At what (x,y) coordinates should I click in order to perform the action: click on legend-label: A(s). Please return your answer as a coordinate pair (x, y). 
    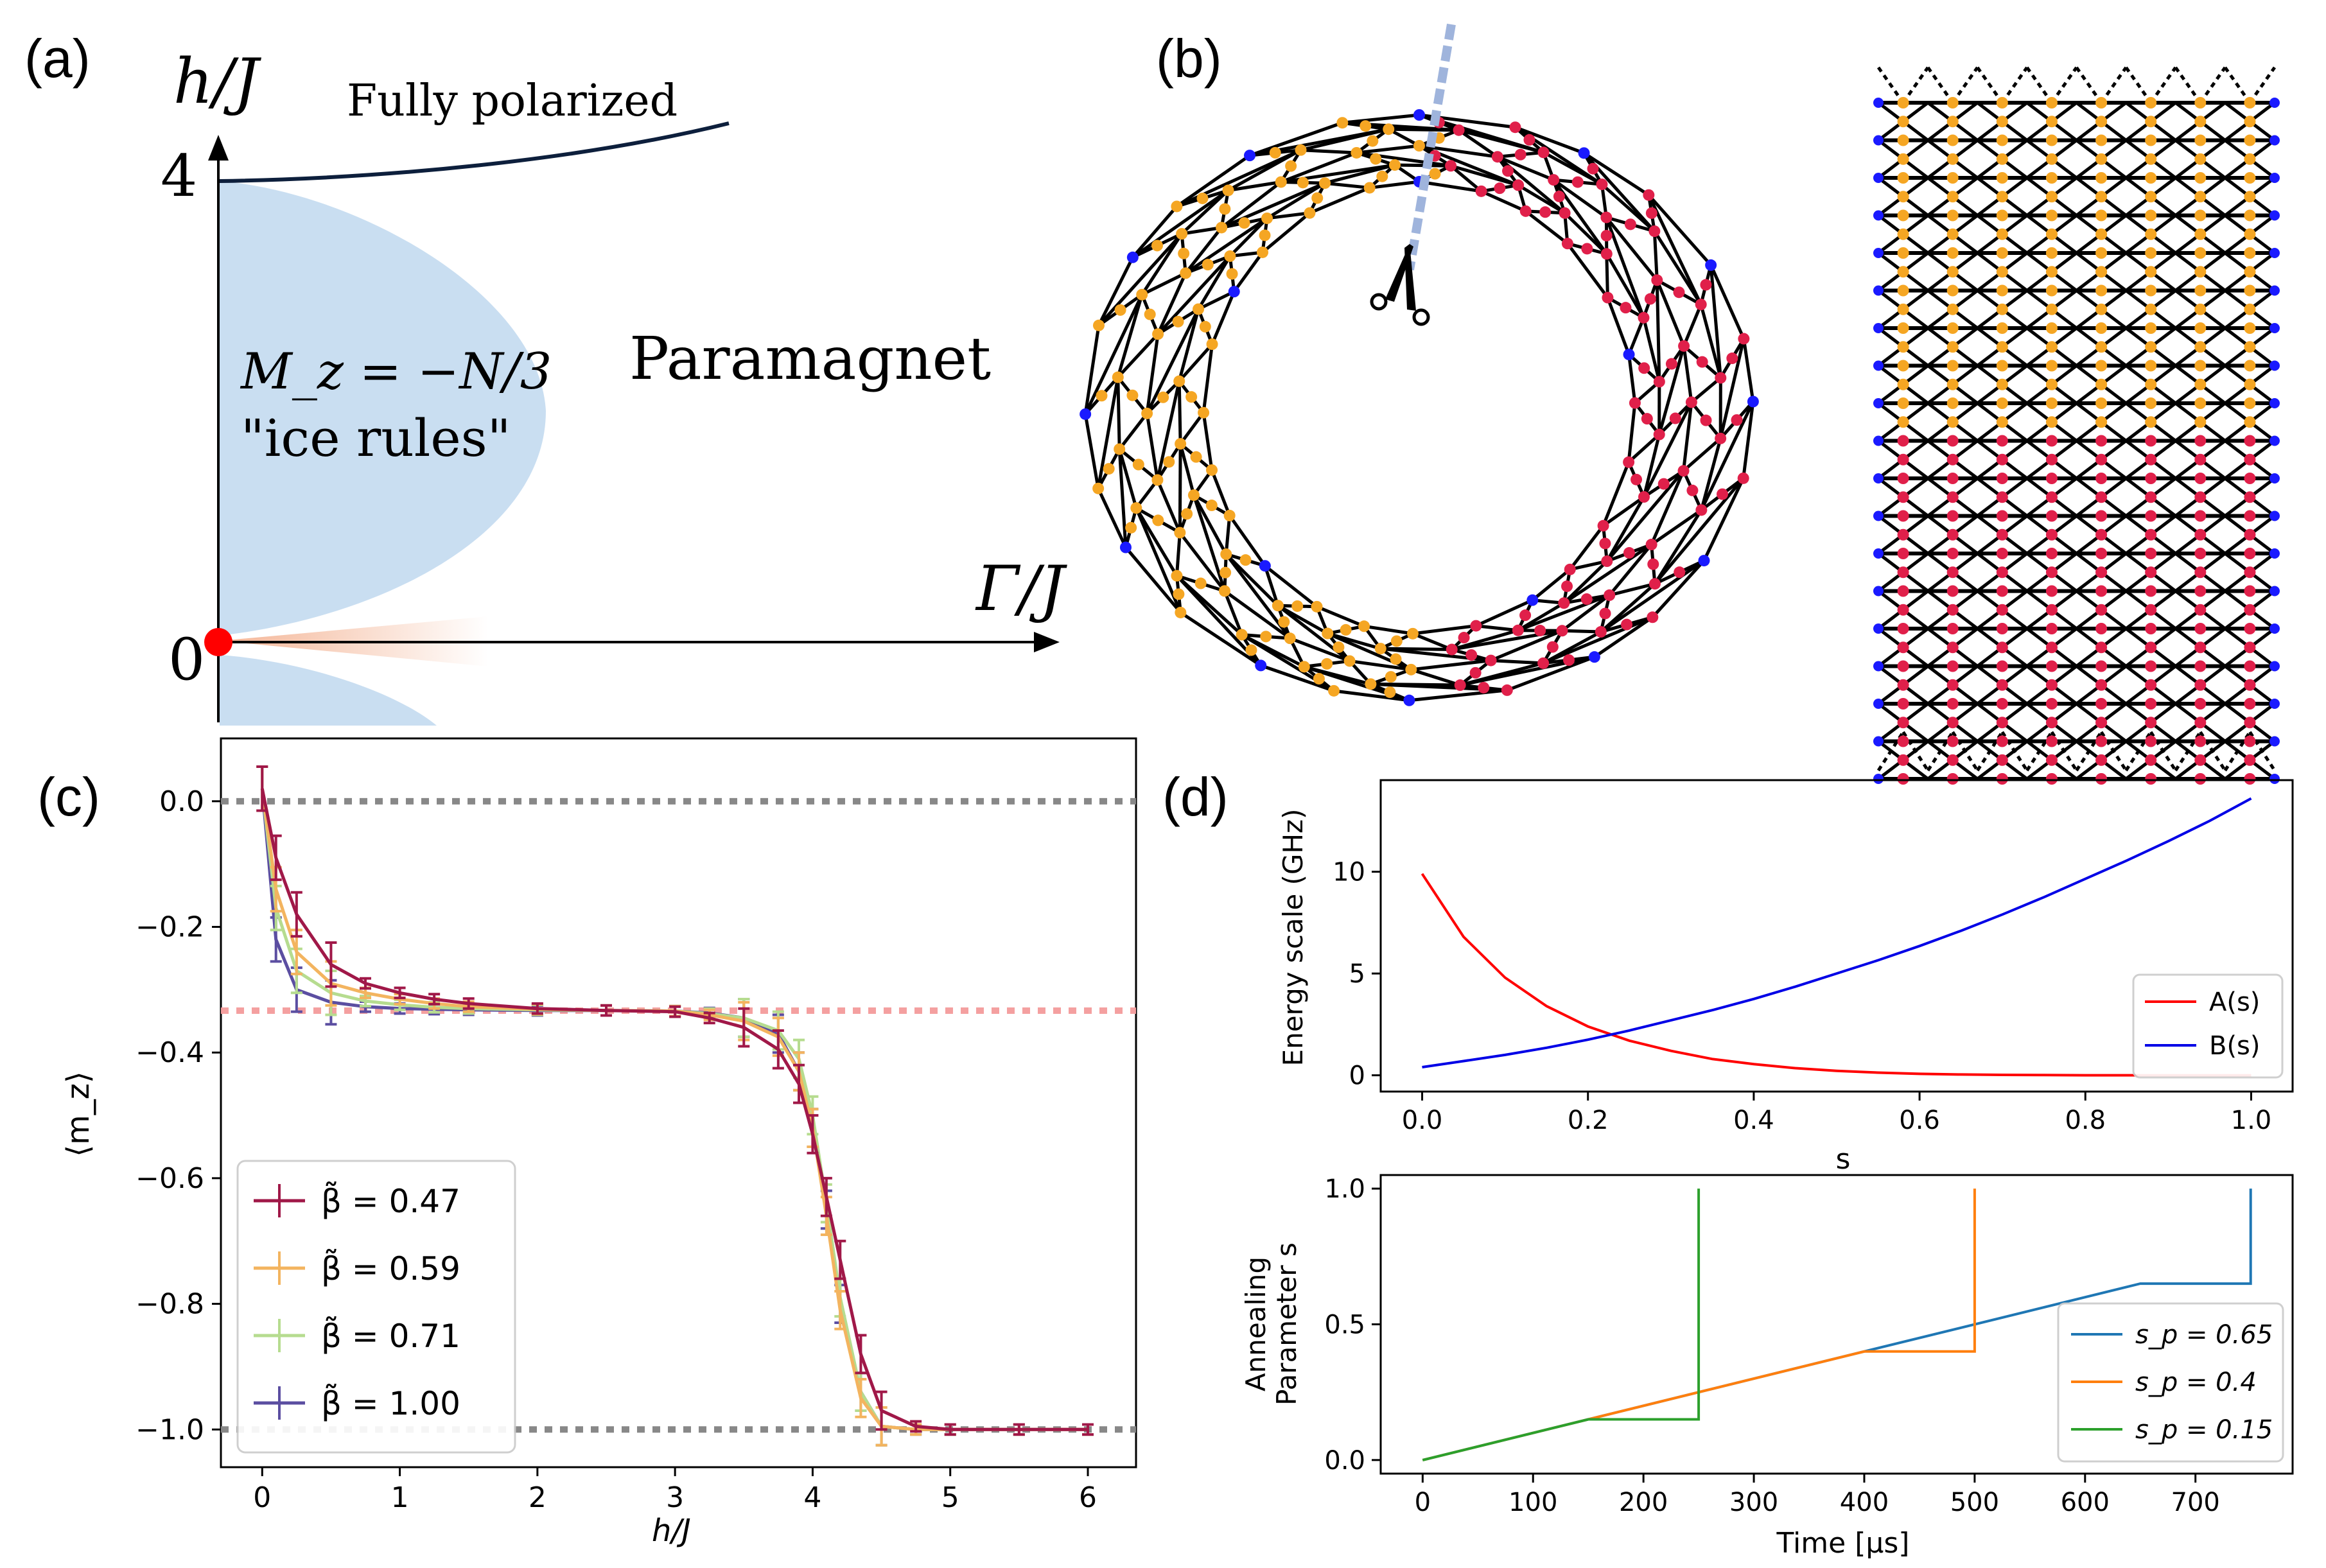
    Looking at the image, I should click on (2234, 1002).